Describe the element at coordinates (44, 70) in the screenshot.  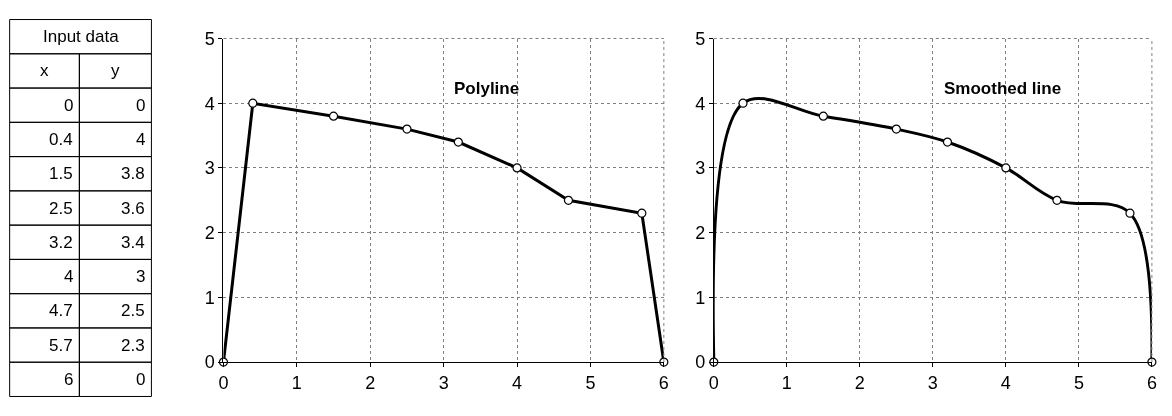
I see `text: x` at that location.